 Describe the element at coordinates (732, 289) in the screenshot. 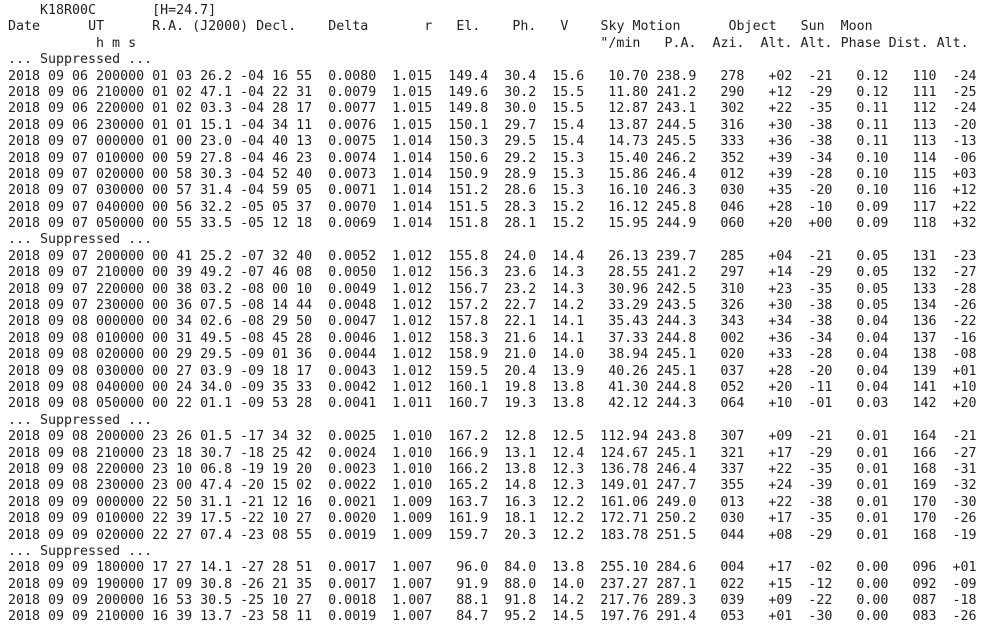

I see `cell-object-azimuth: 310` at that location.